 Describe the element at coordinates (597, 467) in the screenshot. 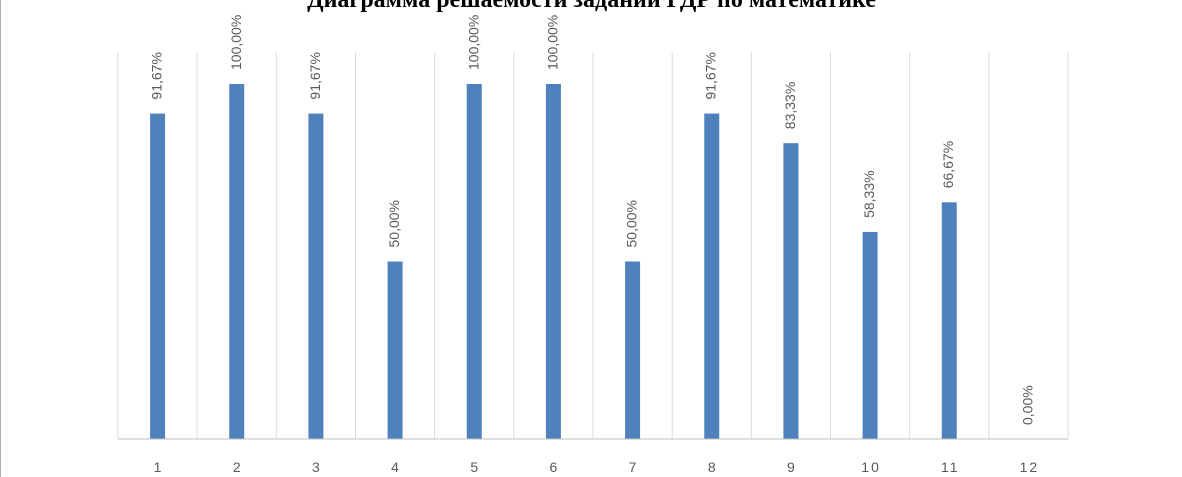

I see `x-tick-labels: 1 2 3 4 5 6 7 8 9 10 11 12` at that location.